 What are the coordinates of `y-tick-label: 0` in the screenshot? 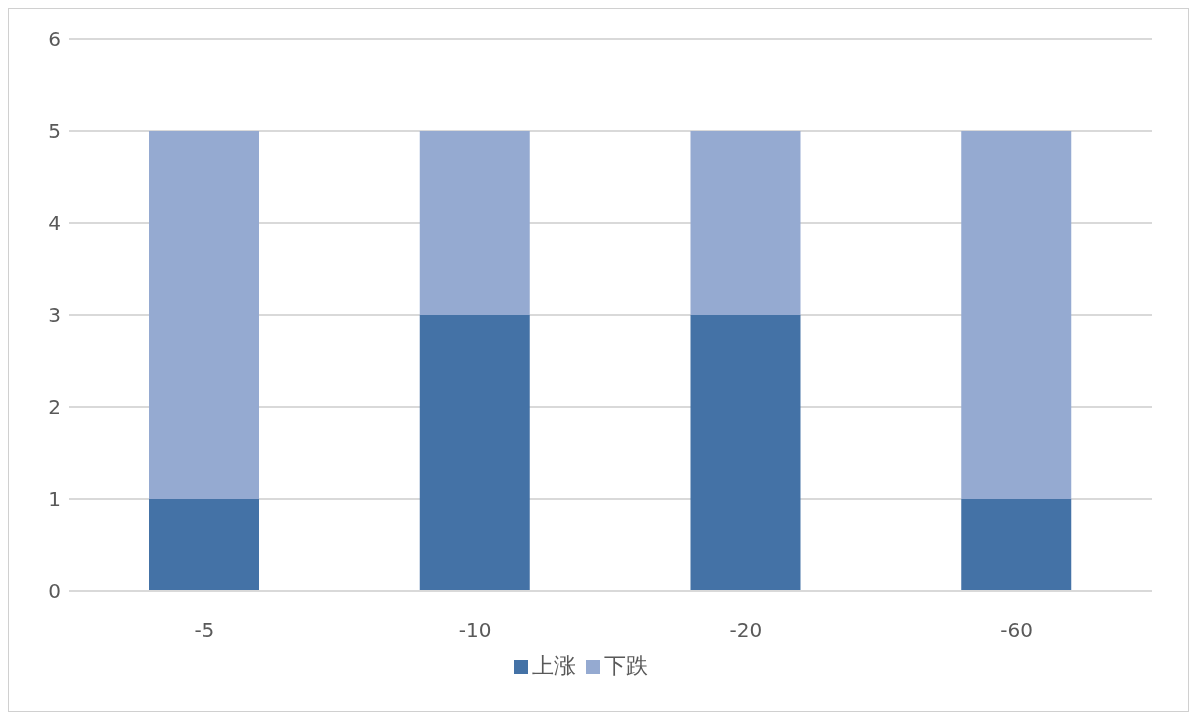 It's located at (54, 591).